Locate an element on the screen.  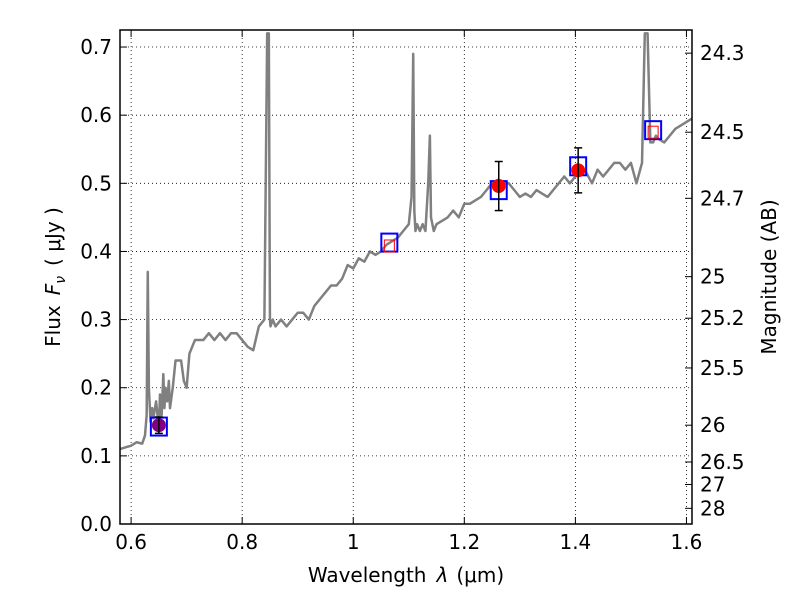
y-tick-label: 0.5 is located at coordinates (96, 183).